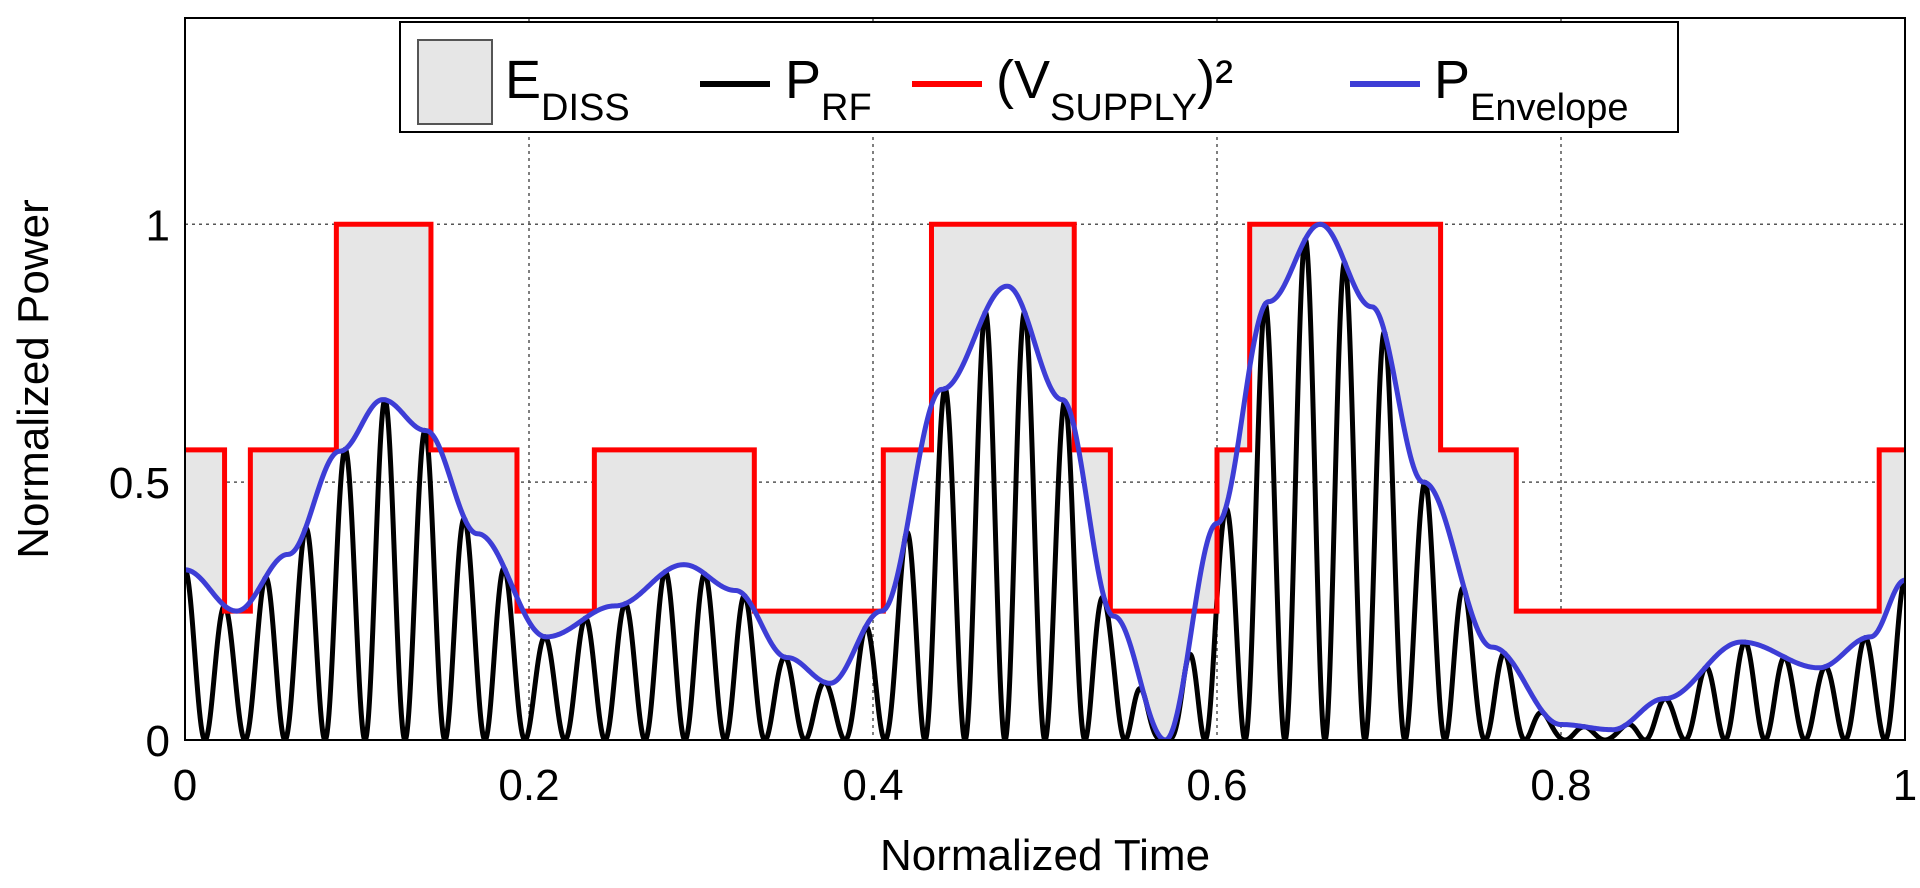  What do you see at coordinates (158, 741) in the screenshot?
I see `y-tick-label: 0` at bounding box center [158, 741].